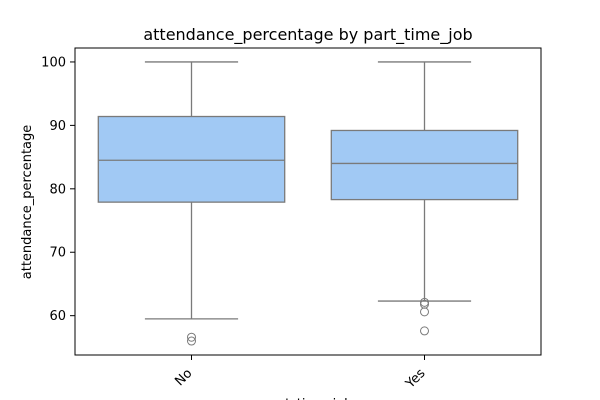 This screenshot has width=600, height=400. What do you see at coordinates (191, 159) in the screenshot?
I see `iqr-box-no` at bounding box center [191, 159].